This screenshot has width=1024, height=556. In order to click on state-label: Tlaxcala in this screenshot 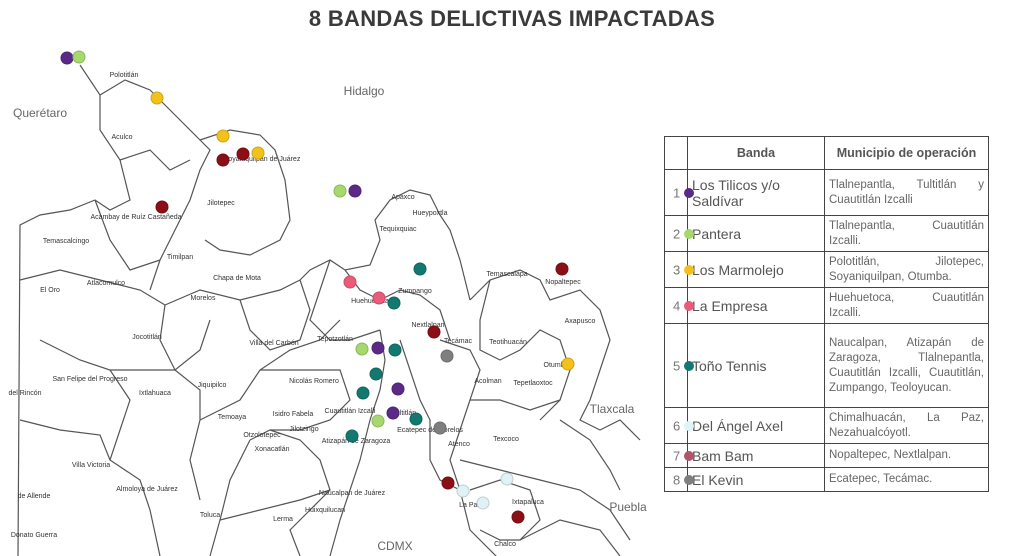, I will do `click(612, 409)`.